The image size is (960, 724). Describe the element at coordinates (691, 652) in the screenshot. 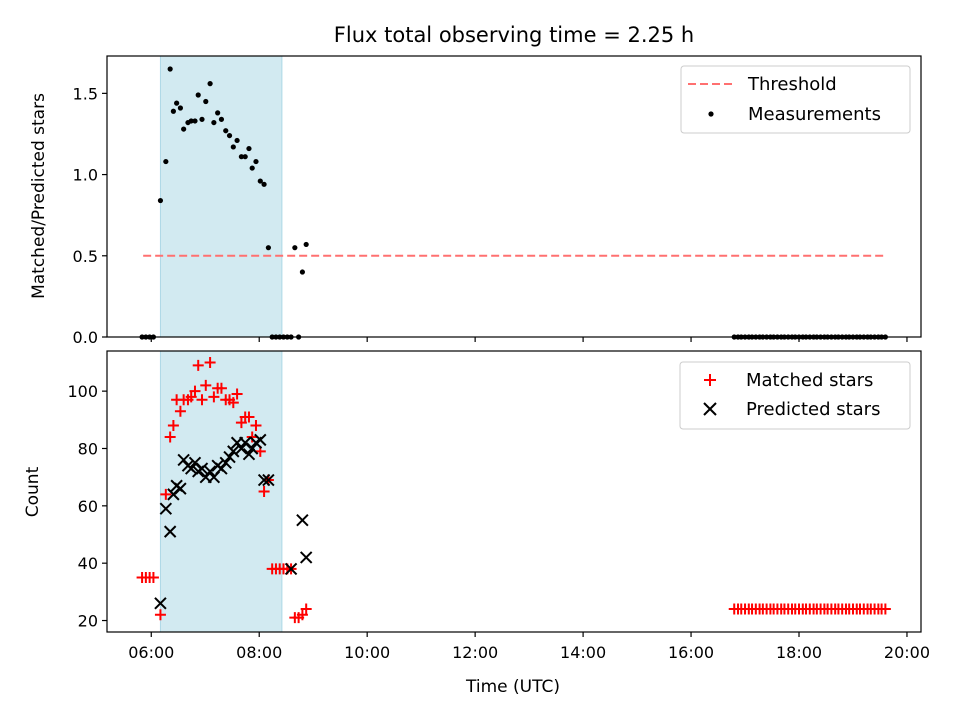

I see `x-tick-label: 16:00` at that location.